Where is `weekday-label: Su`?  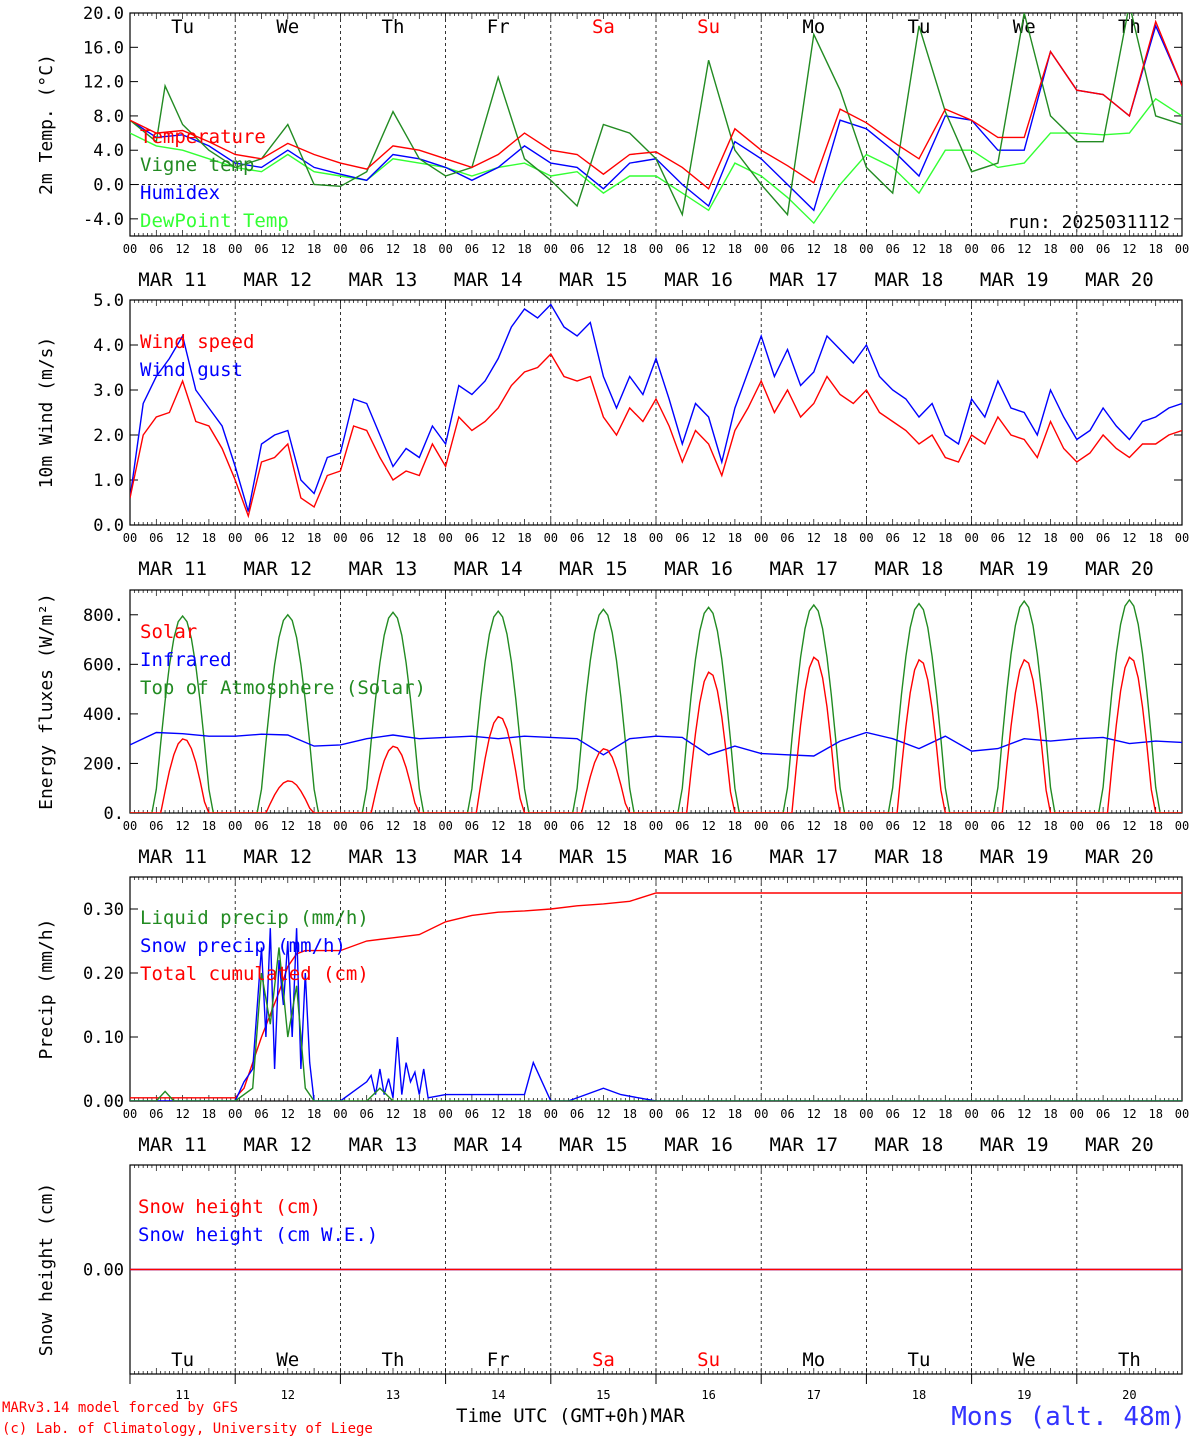 weekday-label: Su is located at coordinates (708, 27).